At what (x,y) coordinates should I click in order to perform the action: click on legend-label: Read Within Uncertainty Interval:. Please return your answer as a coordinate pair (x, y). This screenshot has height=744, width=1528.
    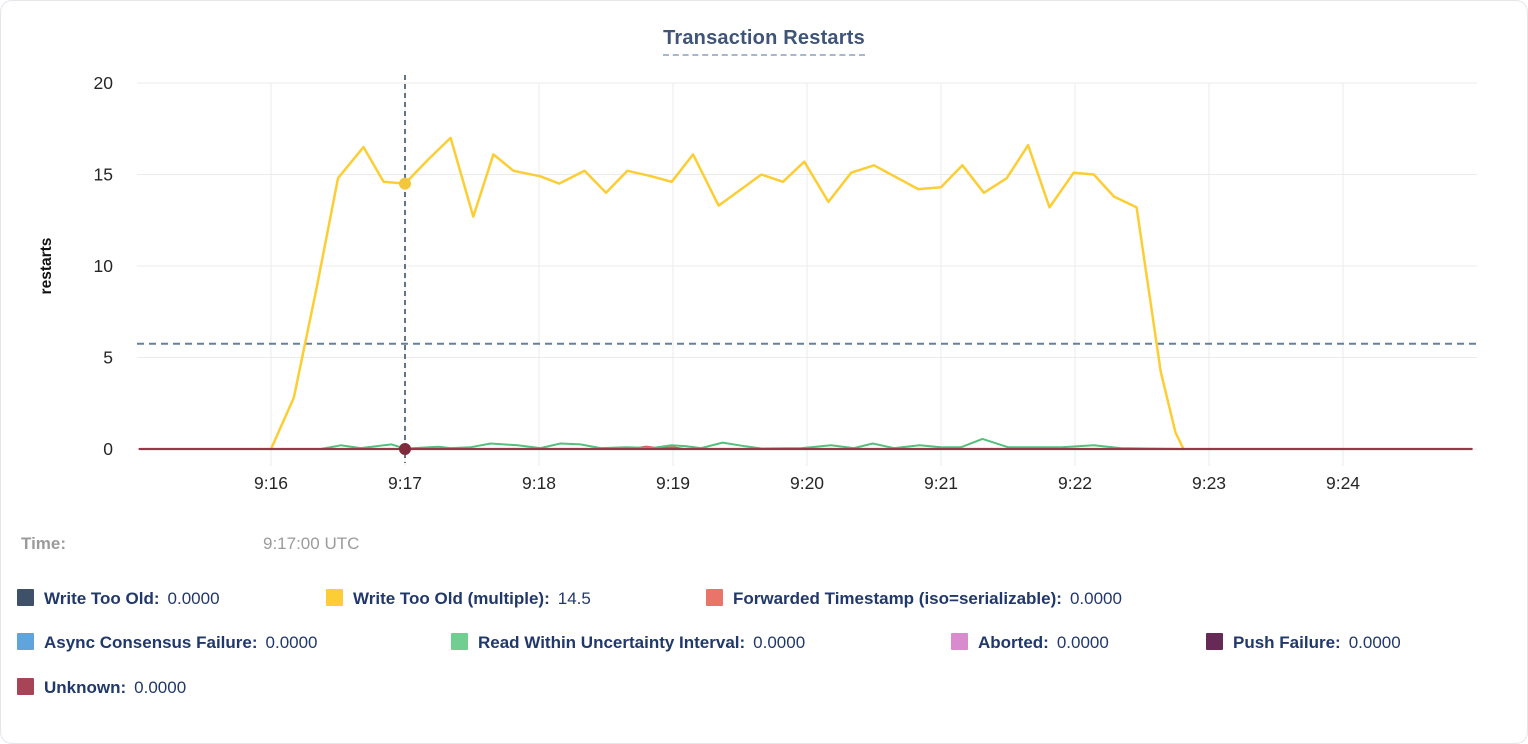
    Looking at the image, I should click on (612, 642).